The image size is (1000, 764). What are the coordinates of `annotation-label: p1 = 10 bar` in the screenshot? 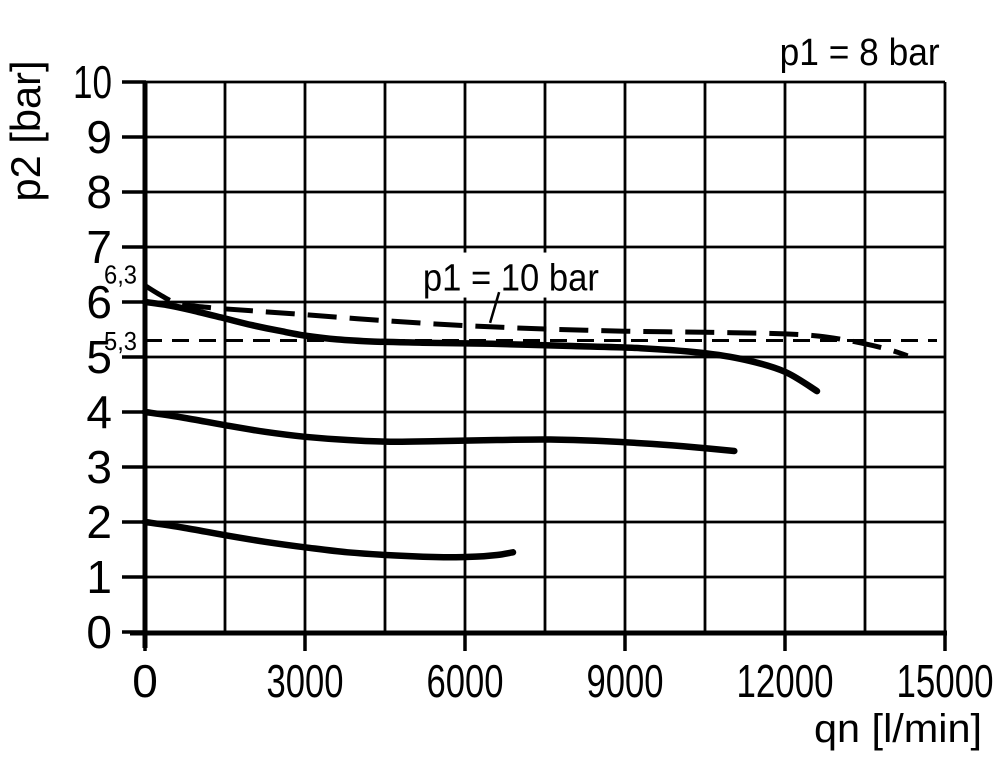 It's located at (511, 279).